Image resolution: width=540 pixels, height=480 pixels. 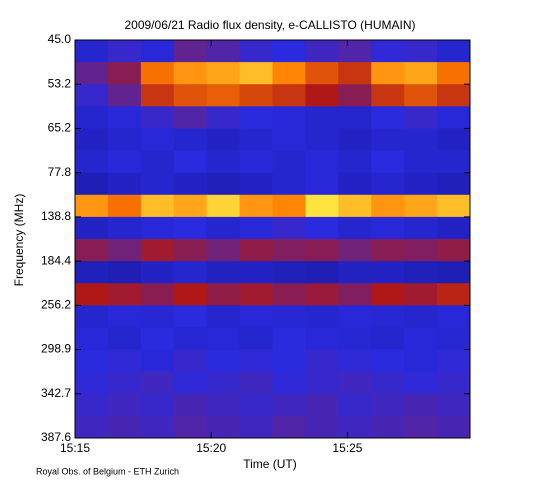 What do you see at coordinates (56, 437) in the screenshot?
I see `y-tick-label: 387.6` at bounding box center [56, 437].